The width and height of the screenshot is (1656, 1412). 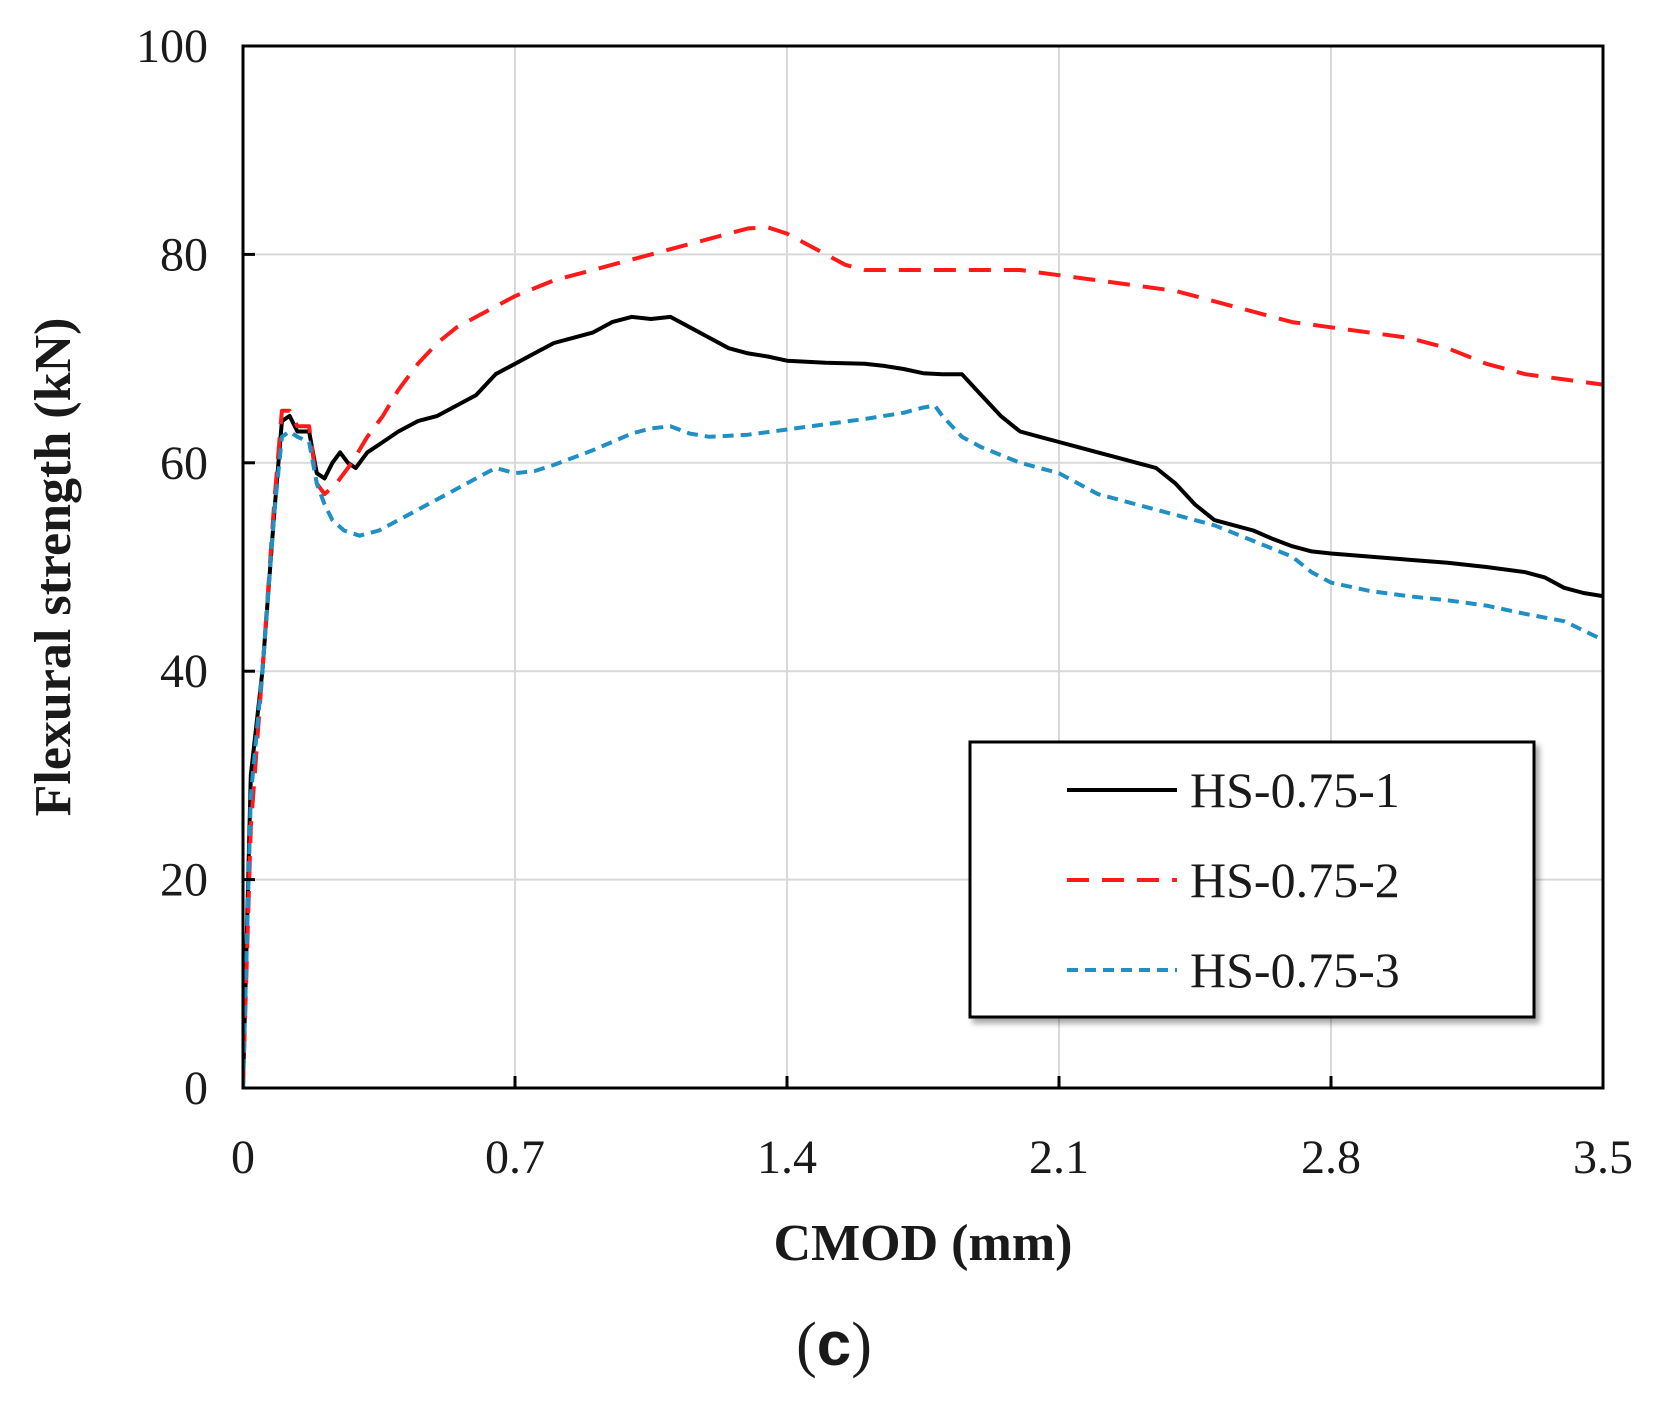 What do you see at coordinates (184, 671) in the screenshot?
I see `y-tick-label: 40` at bounding box center [184, 671].